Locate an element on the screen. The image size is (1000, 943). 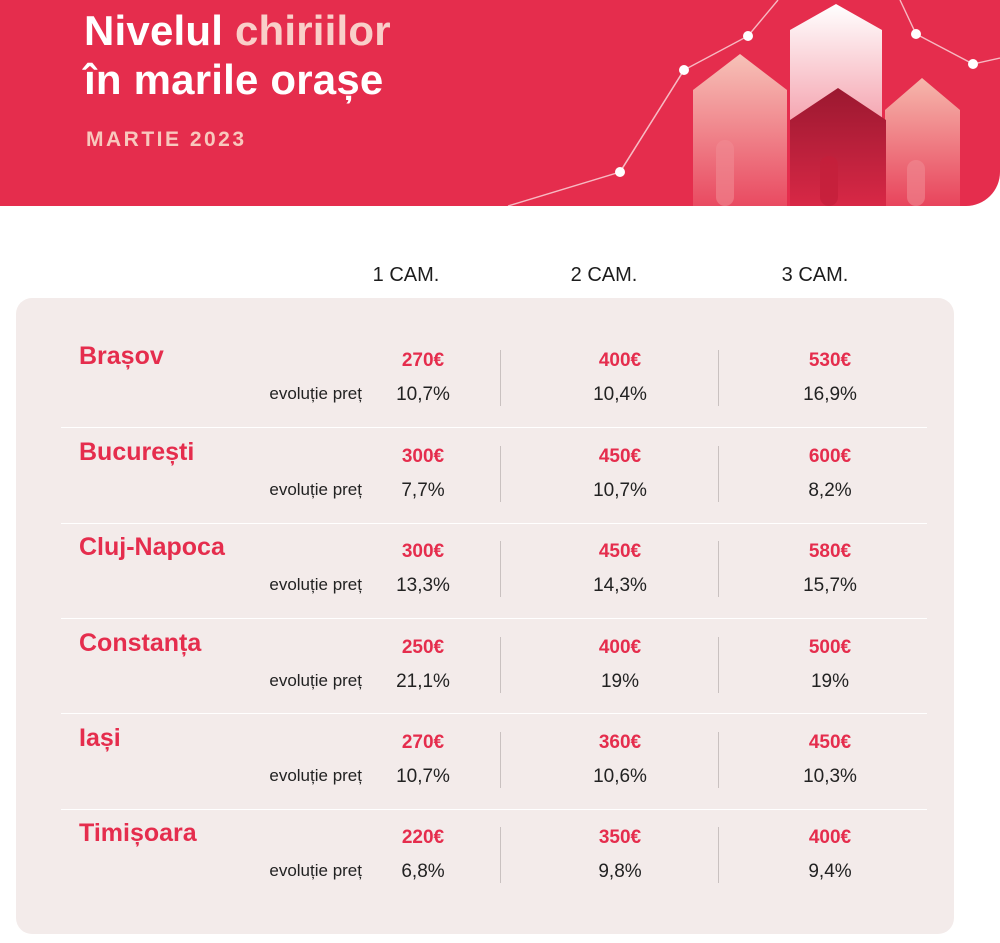
houses-illustration is located at coordinates (753, 103).